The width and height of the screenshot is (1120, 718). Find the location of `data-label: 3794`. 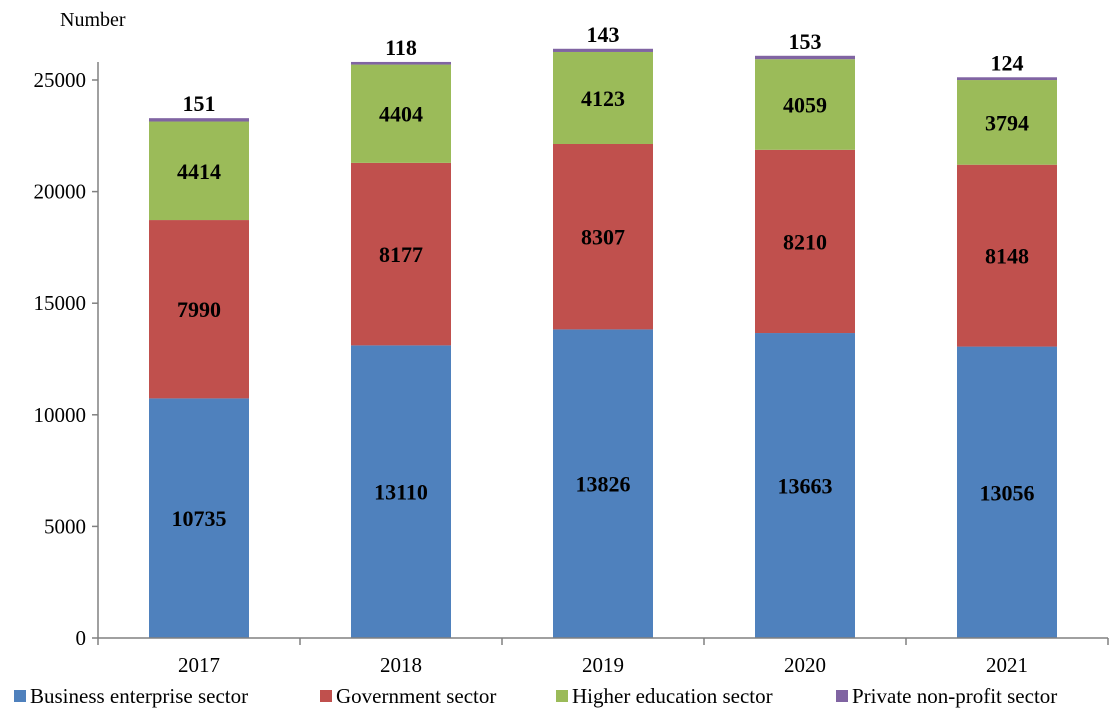

data-label: 3794 is located at coordinates (1007, 122).